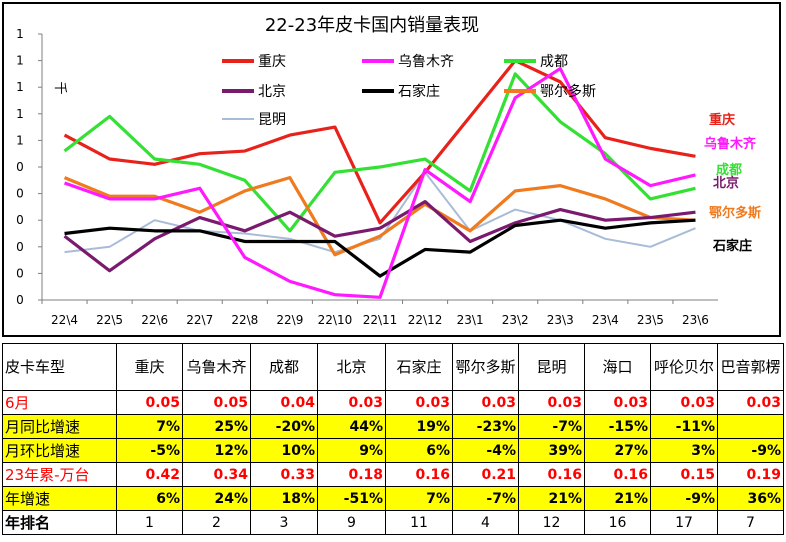  Describe the element at coordinates (284, 498) in the screenshot. I see `table-cell: 18%` at that location.